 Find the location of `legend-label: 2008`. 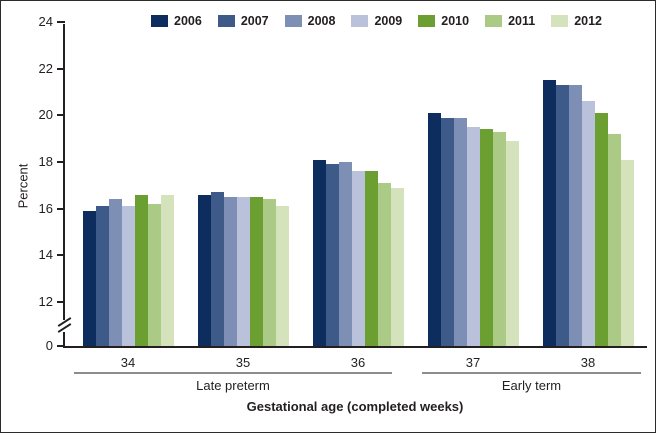

legend-label: 2008 is located at coordinates (321, 21).